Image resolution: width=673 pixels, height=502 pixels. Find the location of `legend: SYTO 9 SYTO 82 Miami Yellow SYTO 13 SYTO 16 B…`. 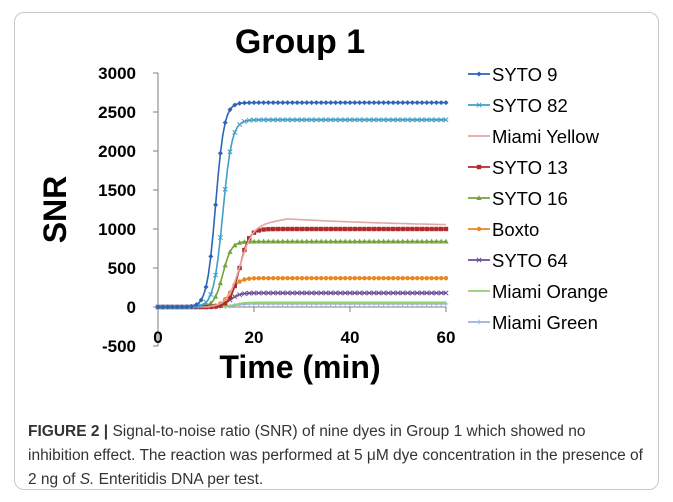

legend: SYTO 9 SYTO 82 Miami Yellow SYTO 13 SYTO 16 B… is located at coordinates (538, 198).